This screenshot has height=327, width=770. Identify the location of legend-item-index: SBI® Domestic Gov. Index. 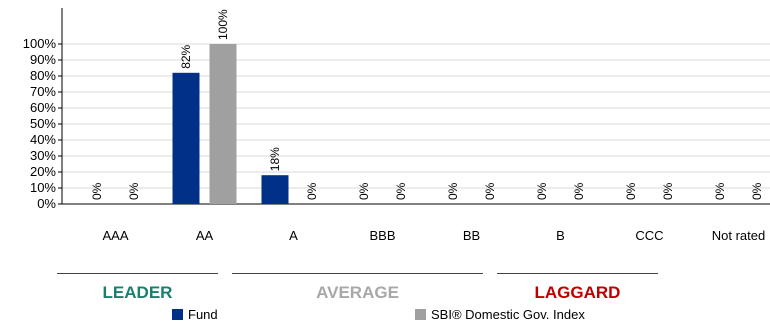
(500, 314).